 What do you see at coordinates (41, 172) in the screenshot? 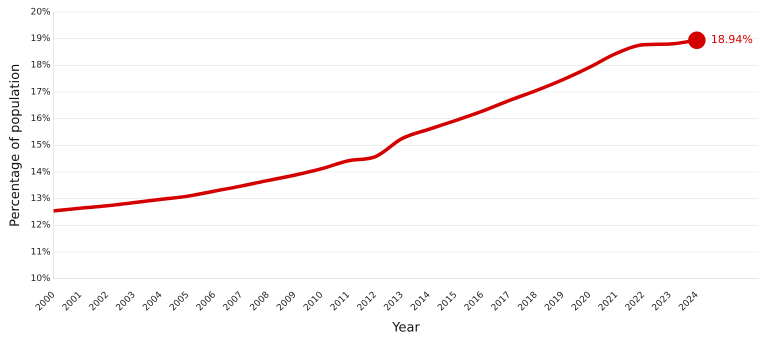
I see `y-tick-label: 14%` at bounding box center [41, 172].